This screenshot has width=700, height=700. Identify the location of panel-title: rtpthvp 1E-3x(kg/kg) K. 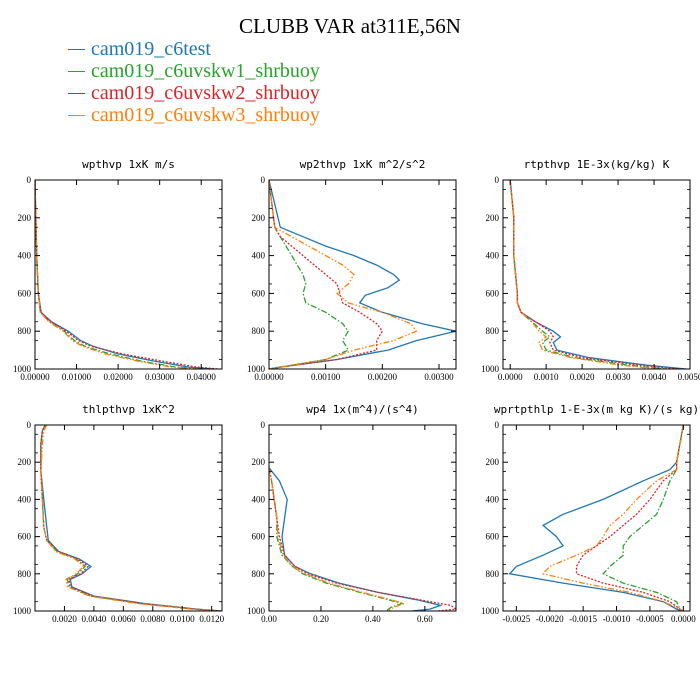
(597, 164).